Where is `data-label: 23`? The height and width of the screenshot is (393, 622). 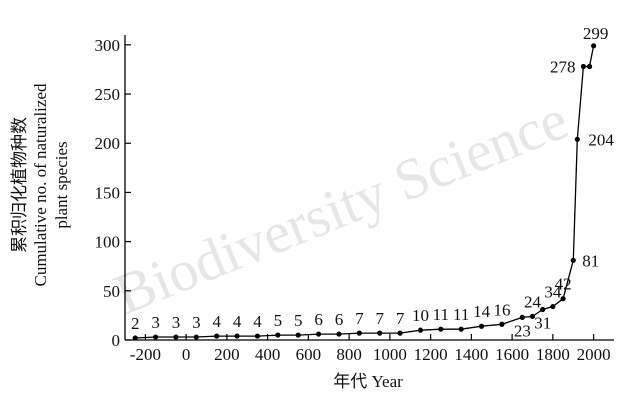 data-label: 23 is located at coordinates (522, 330).